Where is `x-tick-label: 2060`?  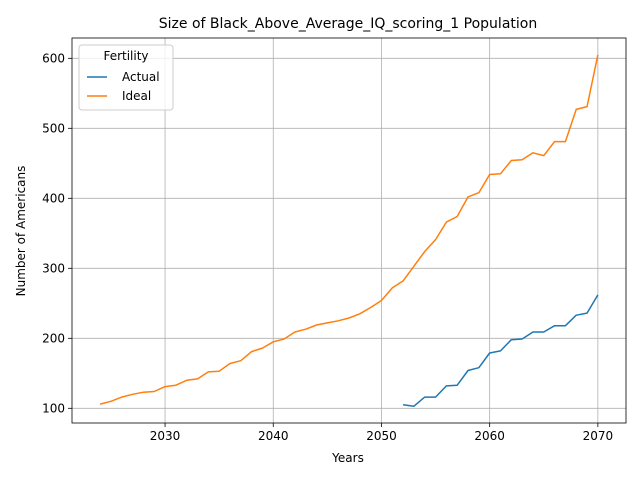 x-tick-label: 2060 is located at coordinates (489, 436).